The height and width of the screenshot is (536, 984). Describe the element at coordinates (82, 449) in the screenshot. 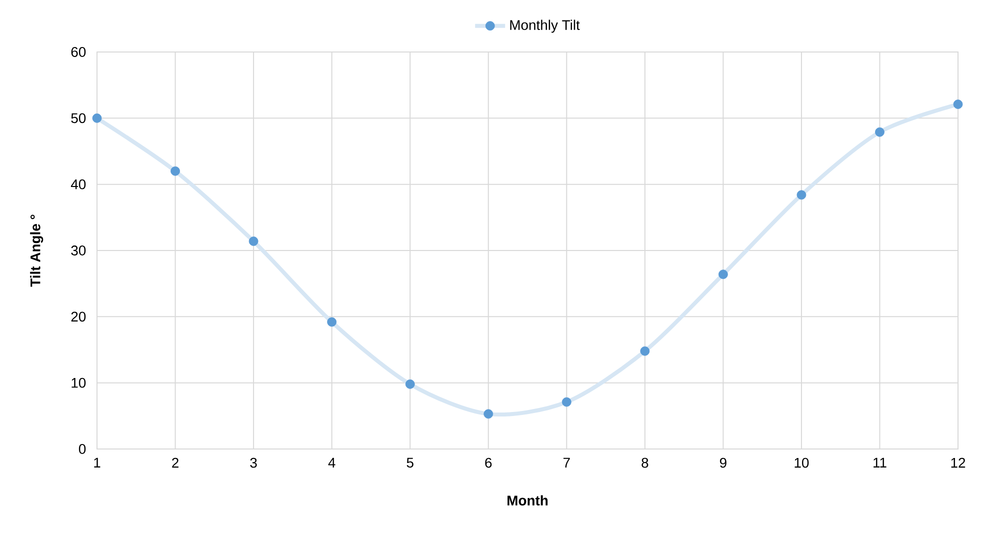

I see `y-tick-label: 0` at that location.